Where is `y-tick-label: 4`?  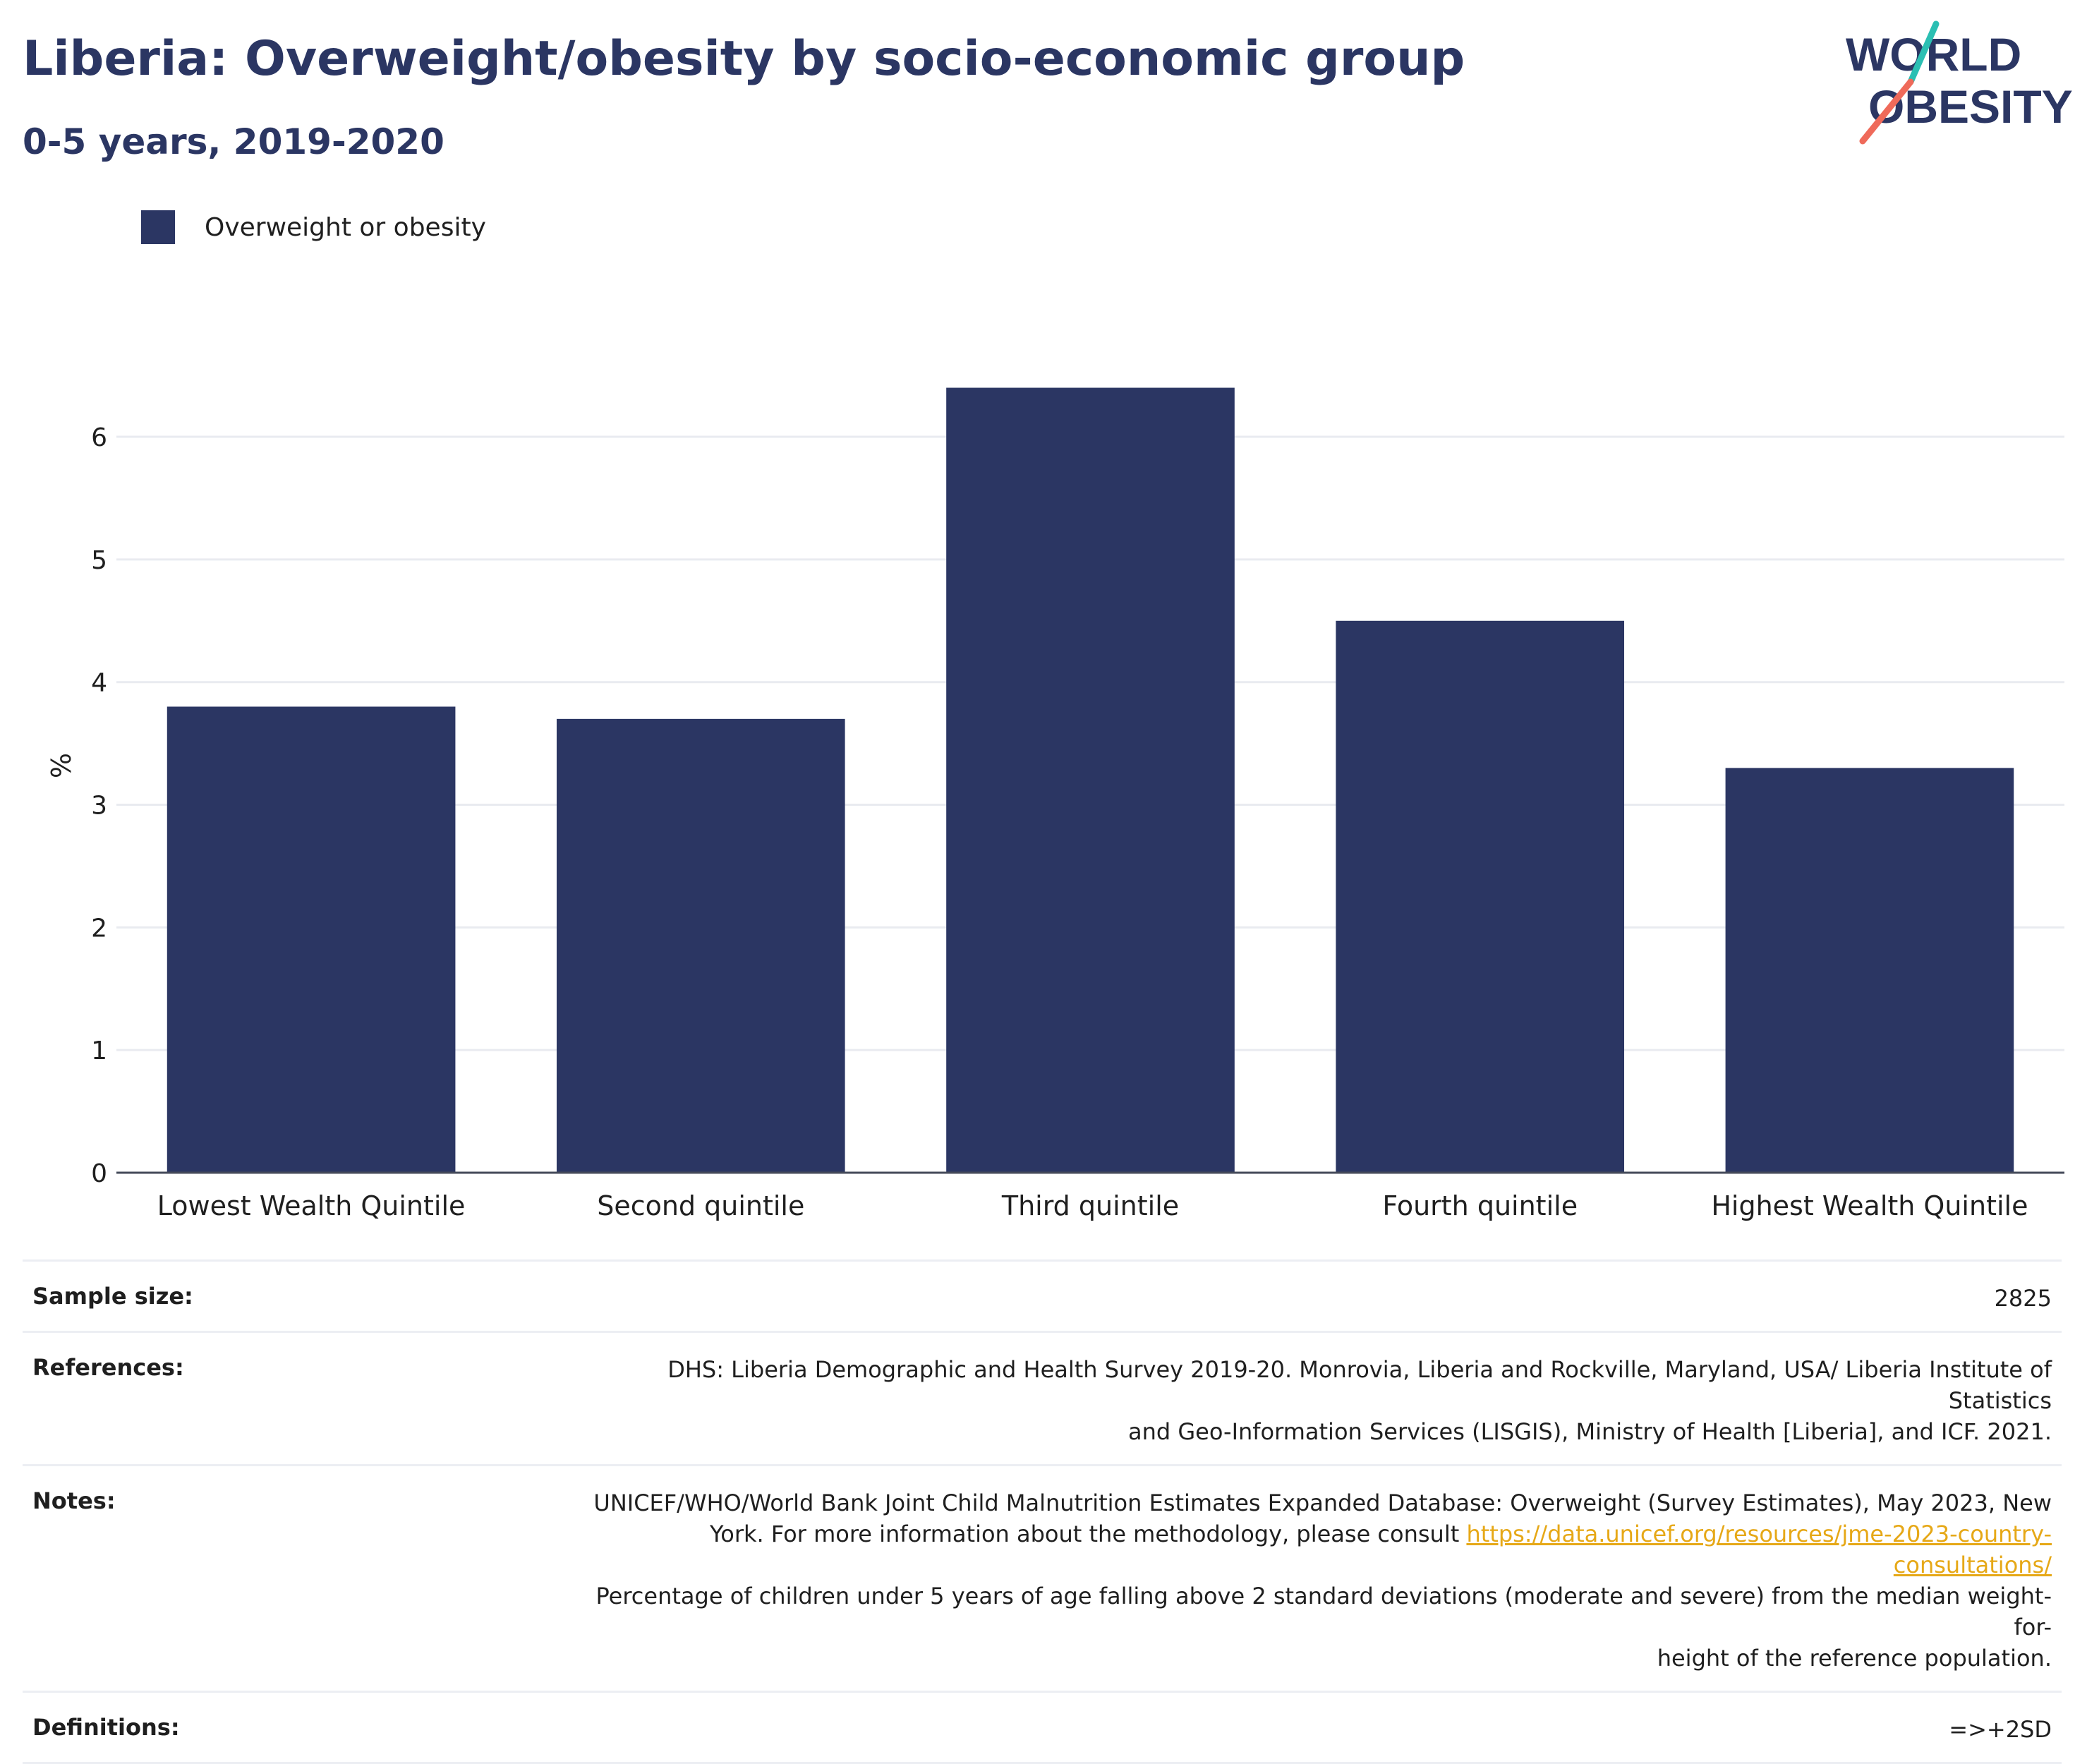
y-tick-label: 4 is located at coordinates (99, 683).